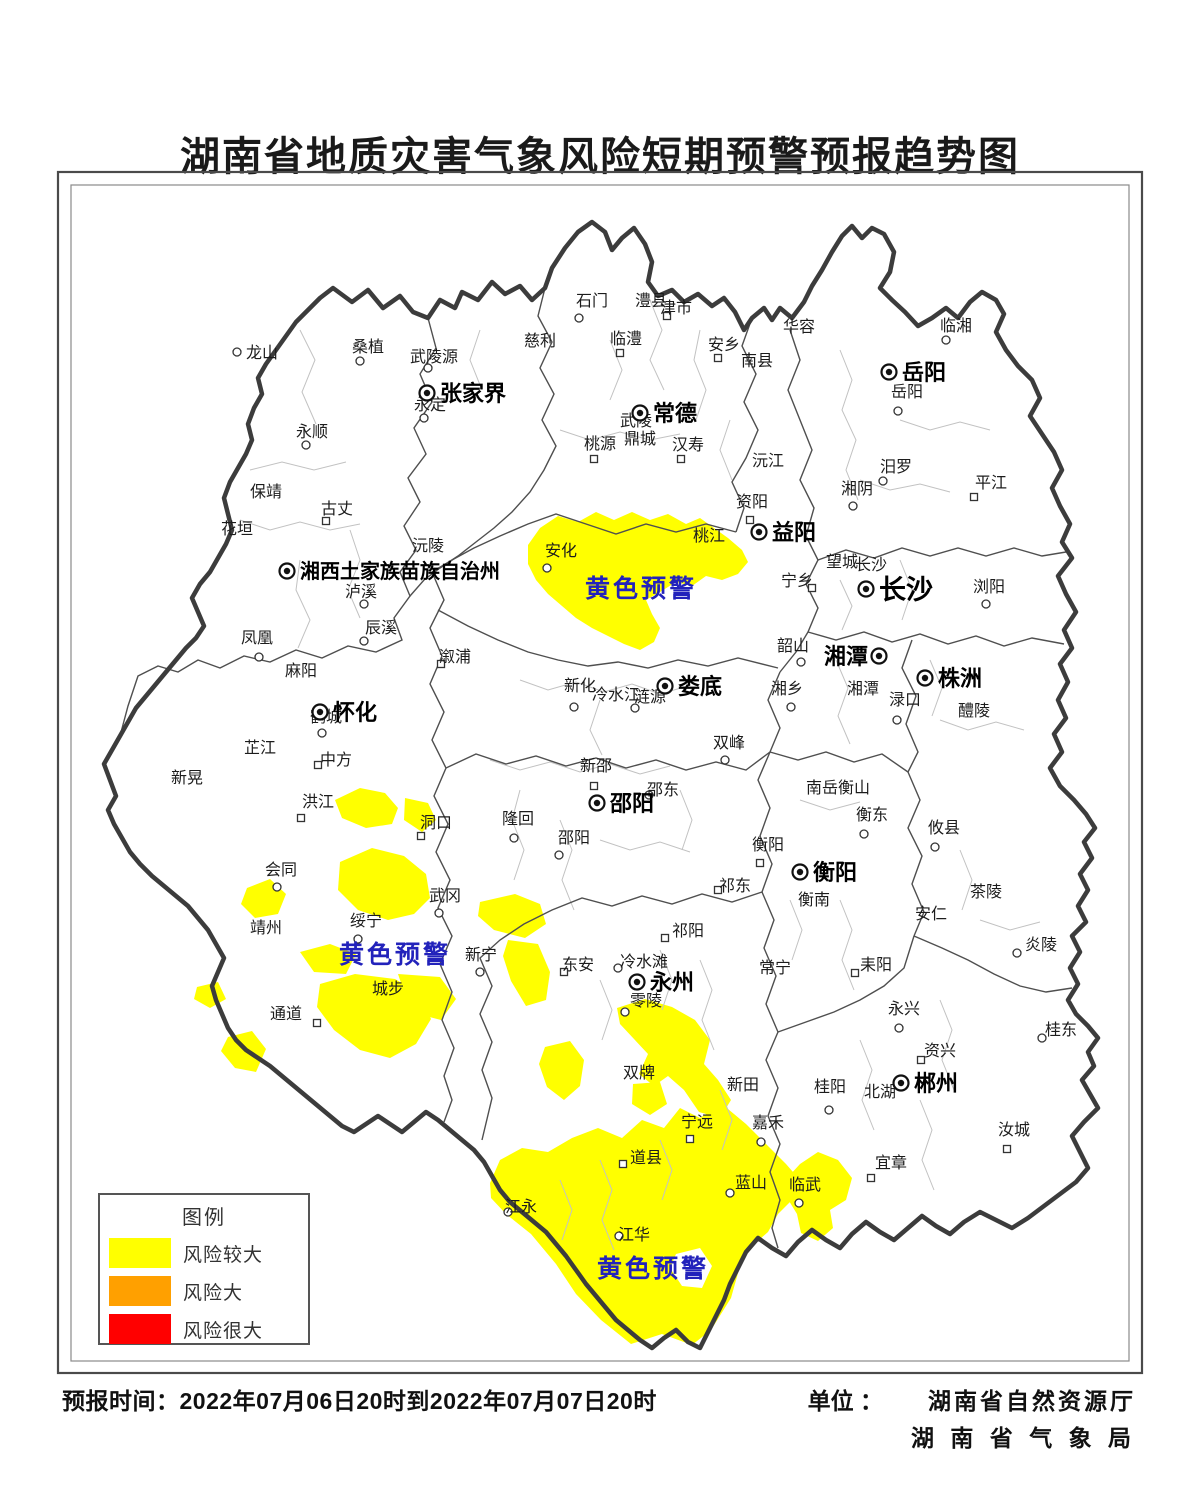 The image size is (1200, 1500). Describe the element at coordinates (634, 1235) in the screenshot. I see `county-label: 江华` at that location.